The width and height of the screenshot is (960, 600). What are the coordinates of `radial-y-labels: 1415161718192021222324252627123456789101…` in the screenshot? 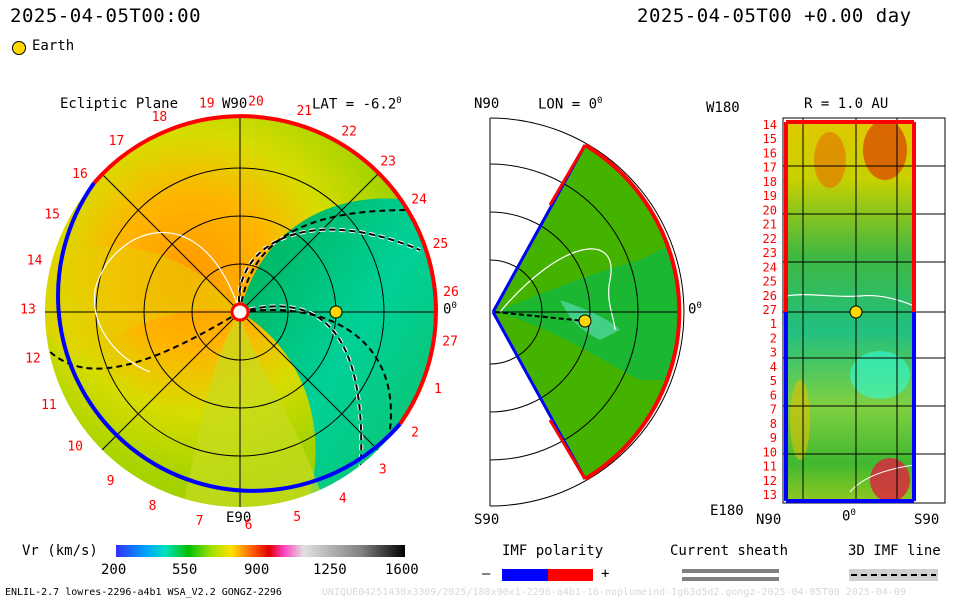 It's located at (770, 310).